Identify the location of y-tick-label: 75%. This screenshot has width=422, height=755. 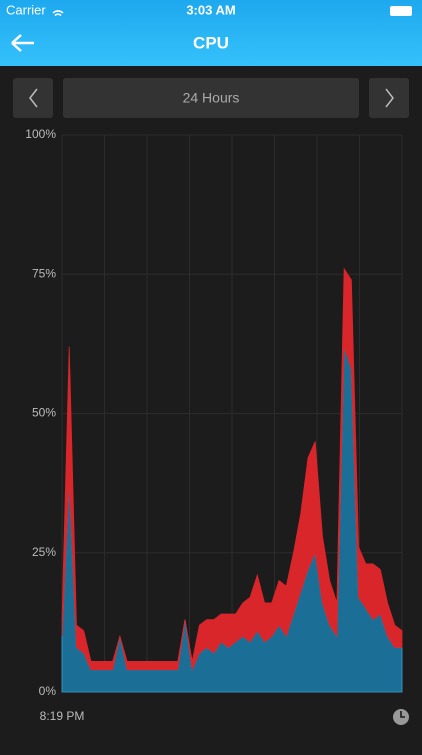
(44, 273).